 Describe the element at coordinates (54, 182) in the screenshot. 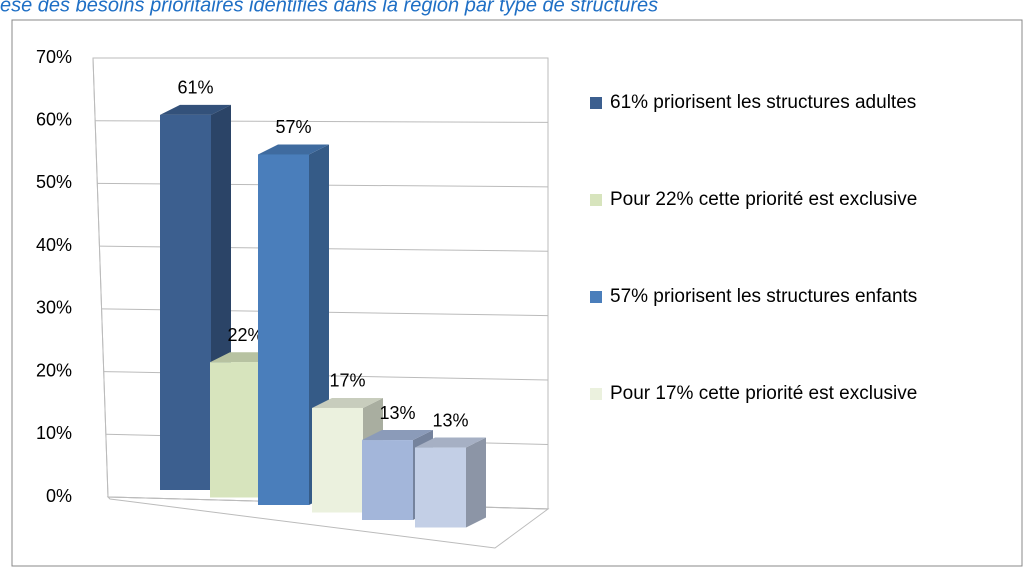

I see `y-tick-label: 50%` at that location.